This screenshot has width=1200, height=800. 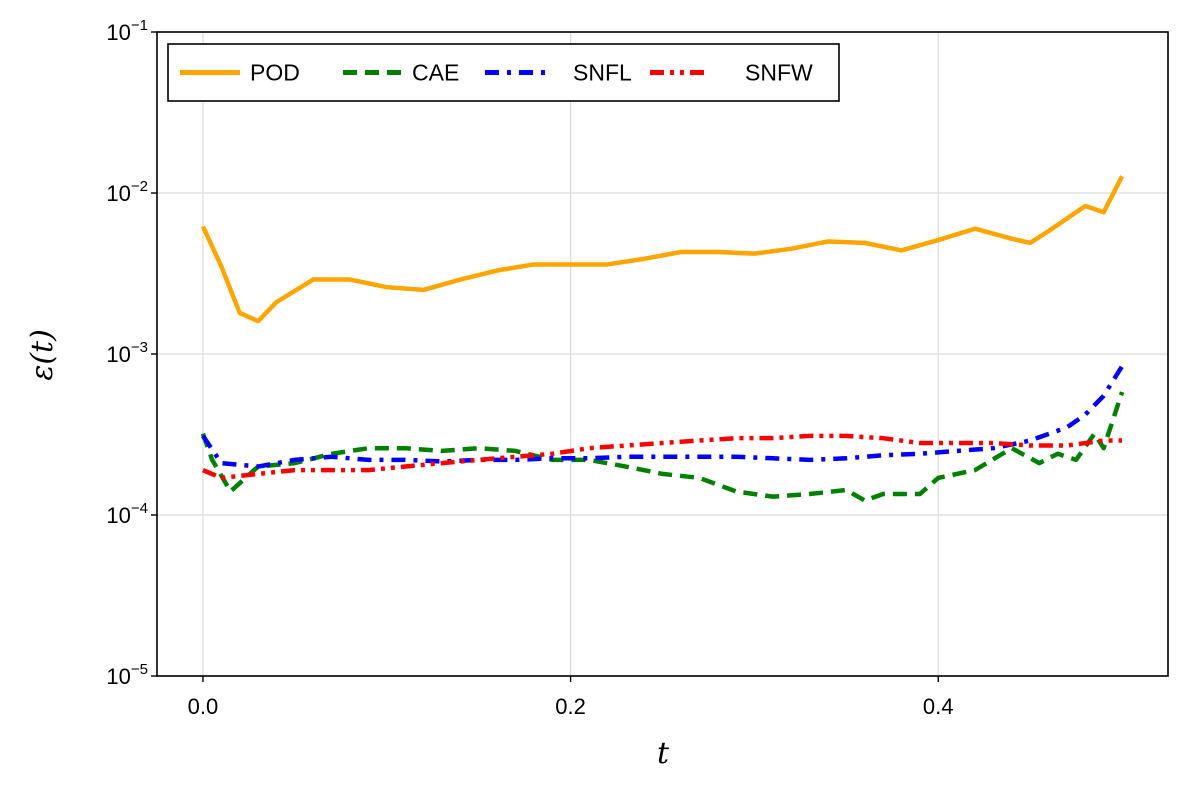 I want to click on x-axis-ticks: 0.0 0.2 0.4, so click(x=571, y=697).